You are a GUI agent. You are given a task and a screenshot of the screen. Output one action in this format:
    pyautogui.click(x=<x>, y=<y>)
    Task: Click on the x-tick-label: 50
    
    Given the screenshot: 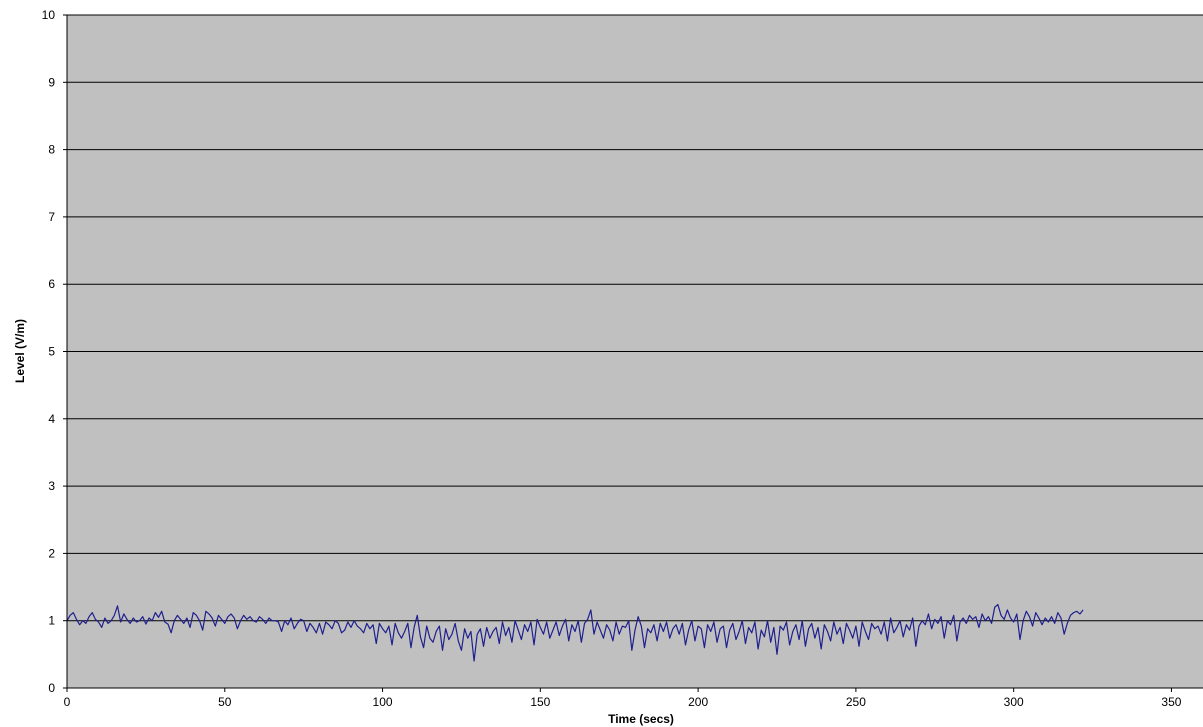 What is the action you would take?
    pyautogui.click(x=225, y=702)
    